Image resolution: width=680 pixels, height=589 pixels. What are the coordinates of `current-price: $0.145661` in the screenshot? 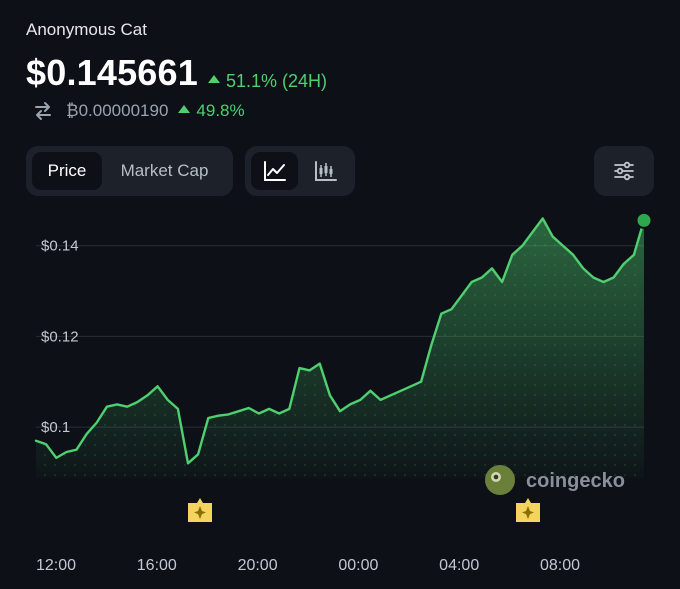 It's located at (112, 72).